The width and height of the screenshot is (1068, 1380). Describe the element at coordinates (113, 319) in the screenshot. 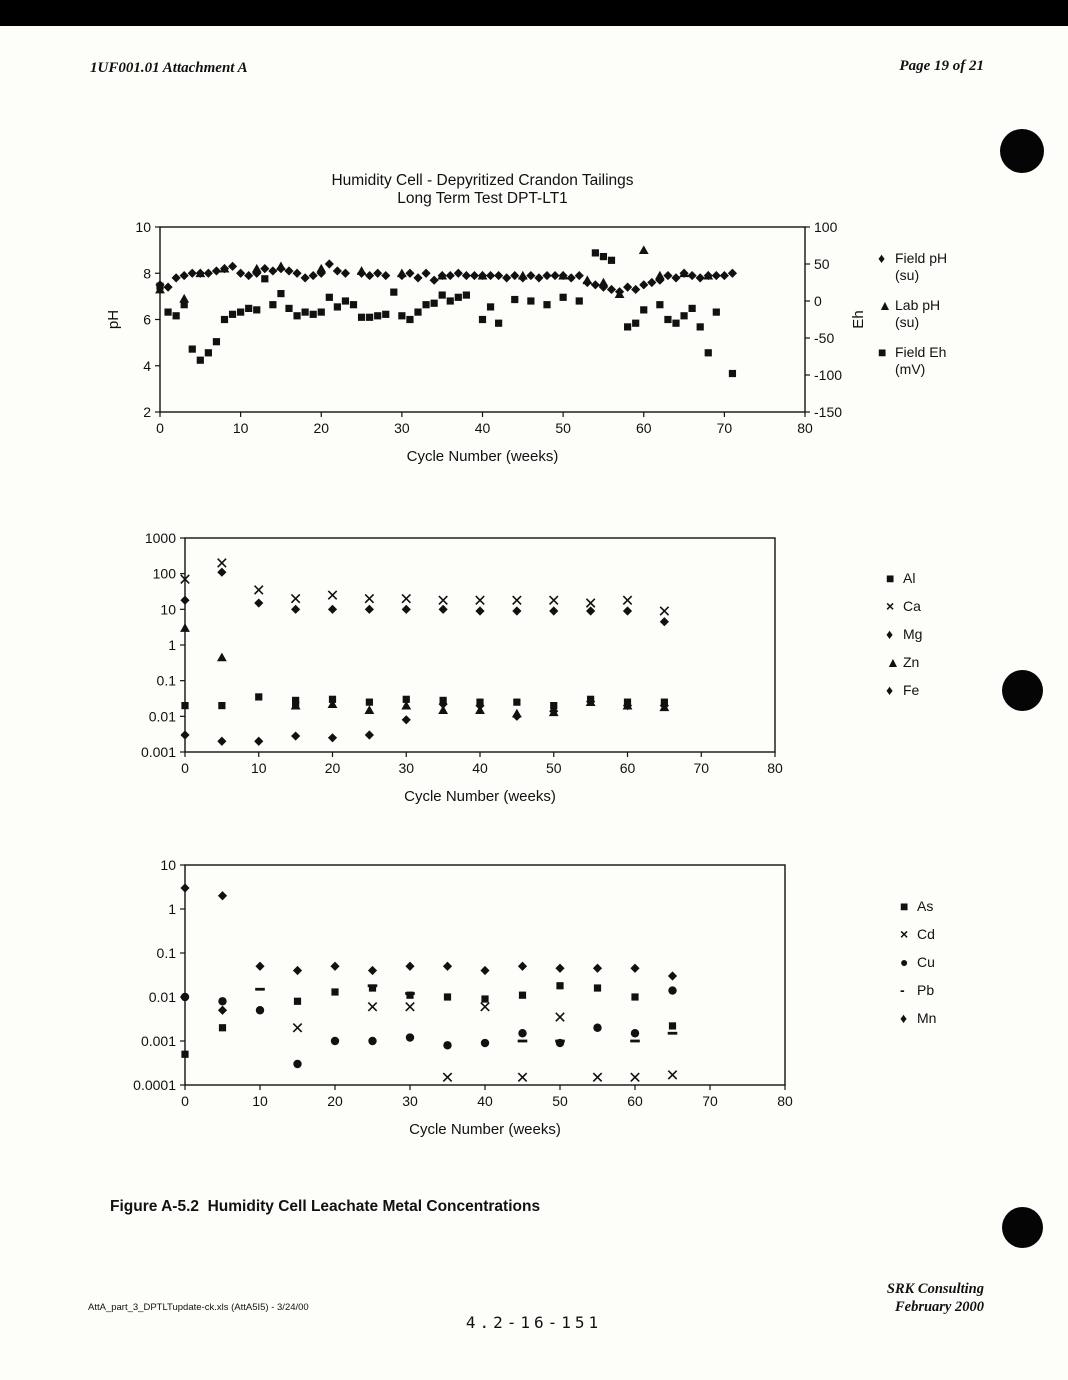

I see `svg-text: pH` at that location.